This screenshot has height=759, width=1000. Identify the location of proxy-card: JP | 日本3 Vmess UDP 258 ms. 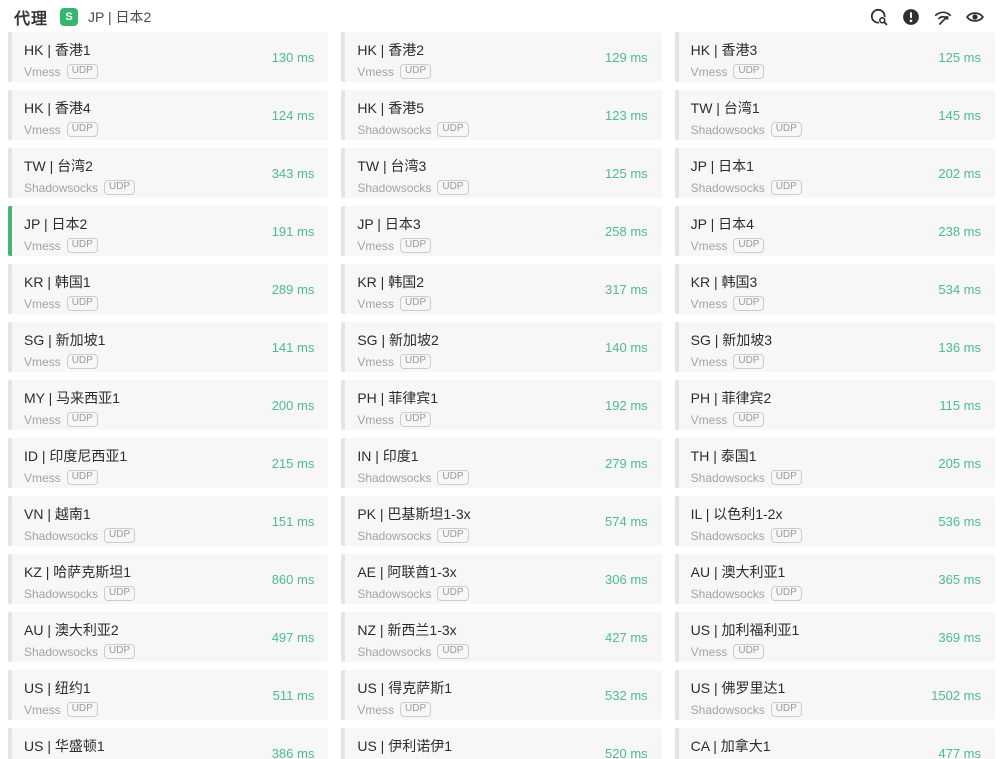
(501, 231).